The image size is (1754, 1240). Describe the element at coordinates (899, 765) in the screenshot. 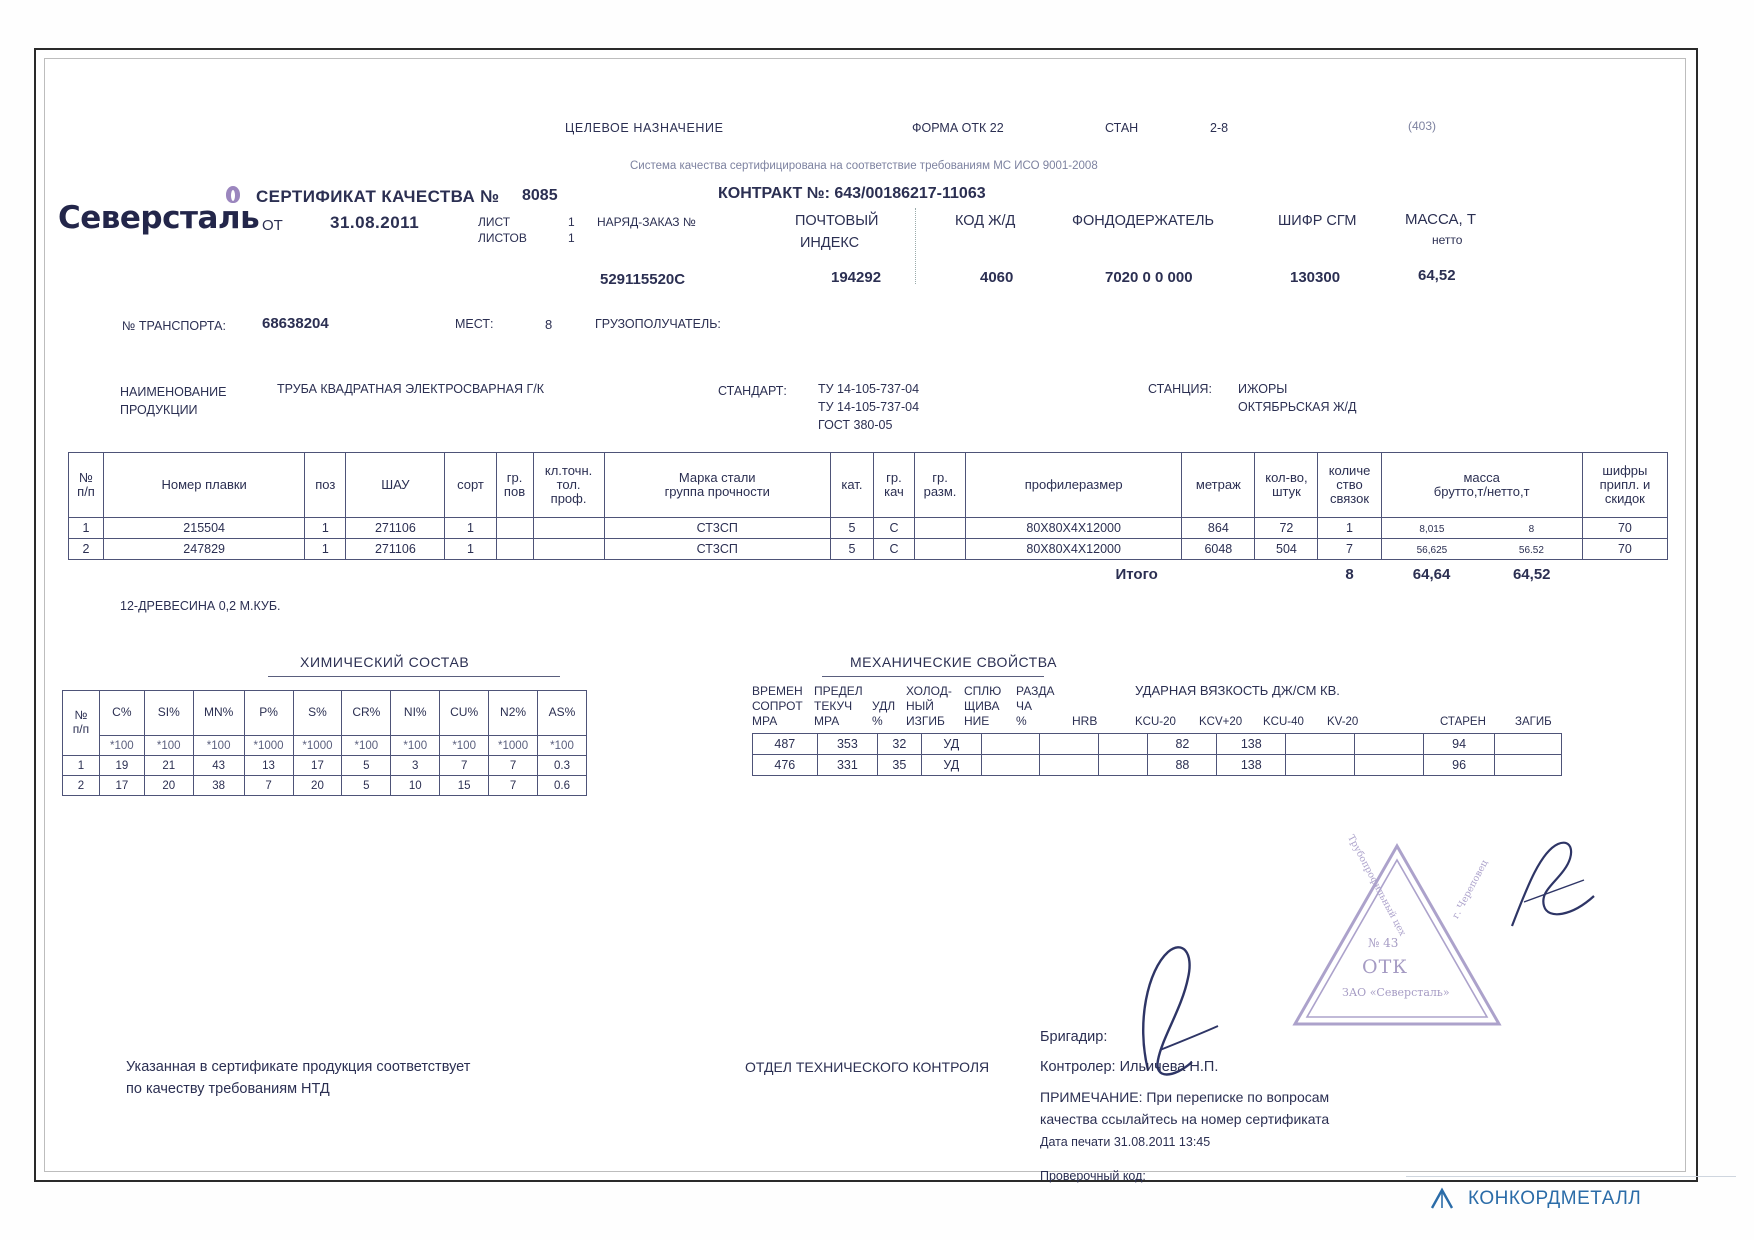

I see `mech-cell-elong: 35` at that location.